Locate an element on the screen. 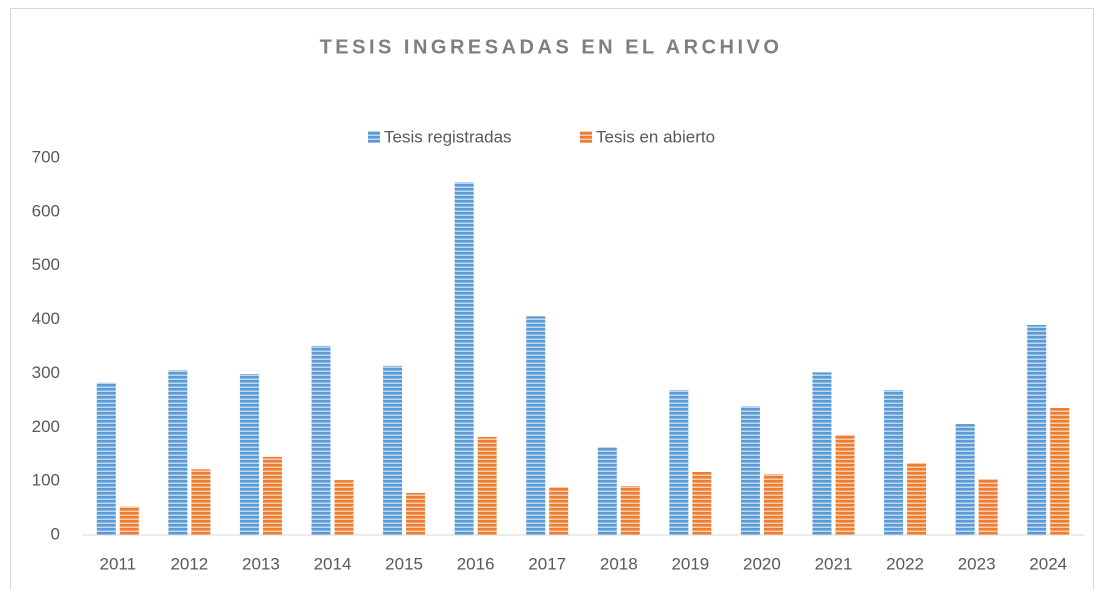  x-tick-label: 2015 is located at coordinates (404, 563).